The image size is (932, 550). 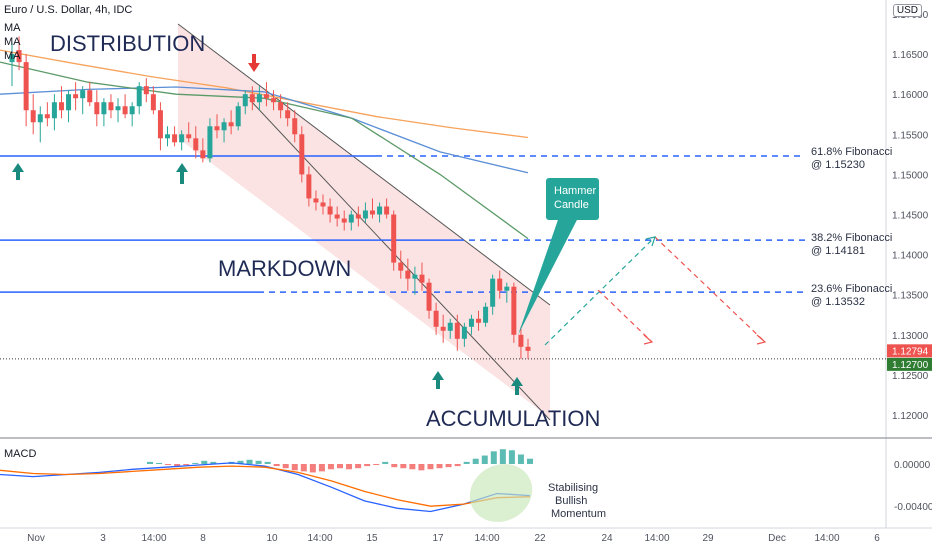 What do you see at coordinates (20, 454) in the screenshot?
I see `macd-indicator-label: MACD` at bounding box center [20, 454].